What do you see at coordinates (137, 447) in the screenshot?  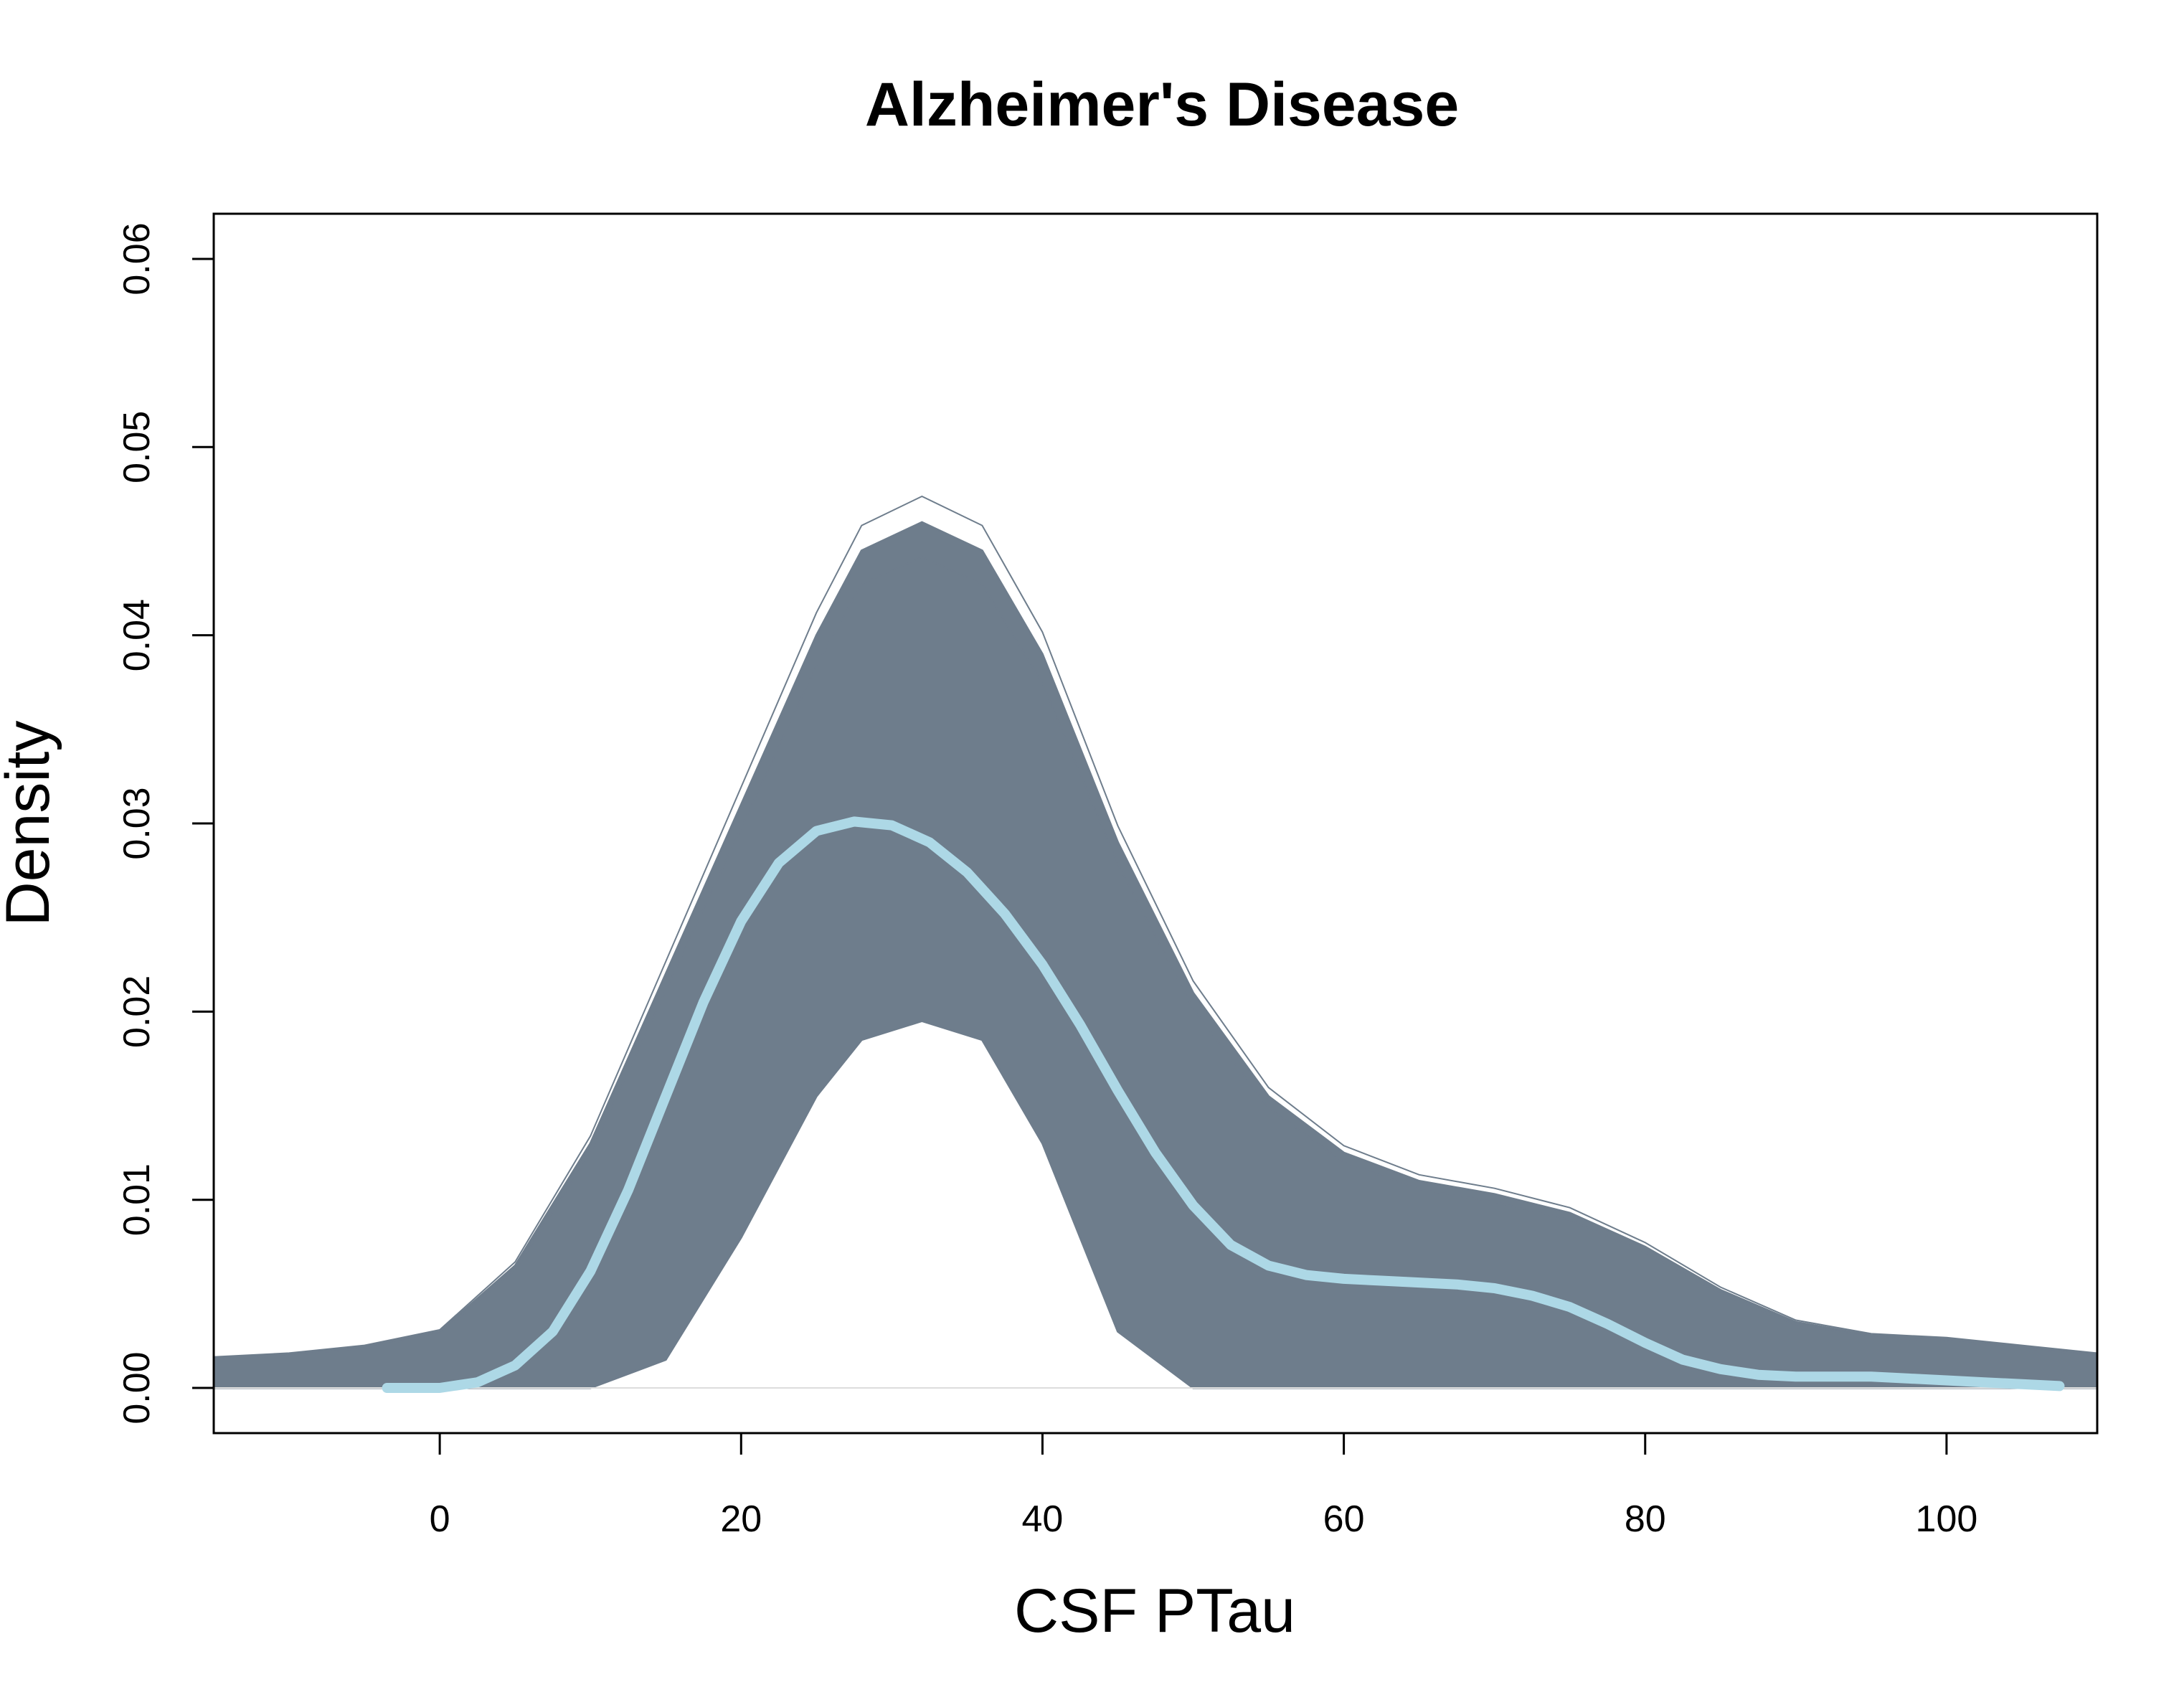 I see `y-tick-label: 0.05` at bounding box center [137, 447].